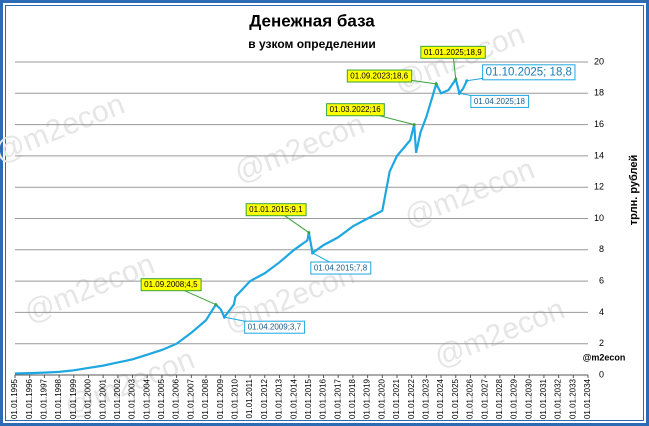 This screenshot has height=426, width=649. I want to click on chart-title: Денежная база, so click(312, 20).